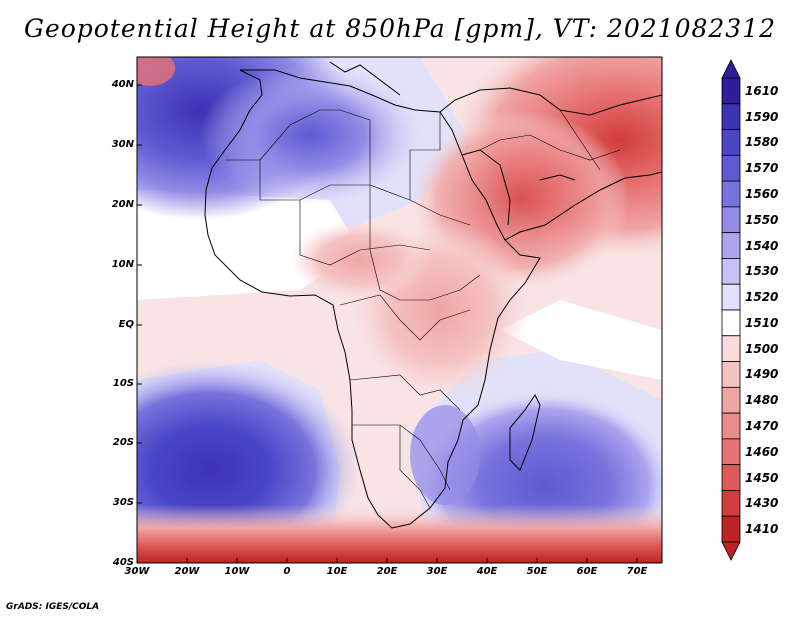 This screenshot has width=800, height=618. I want to click on colorbar-label: 1560, so click(762, 194).